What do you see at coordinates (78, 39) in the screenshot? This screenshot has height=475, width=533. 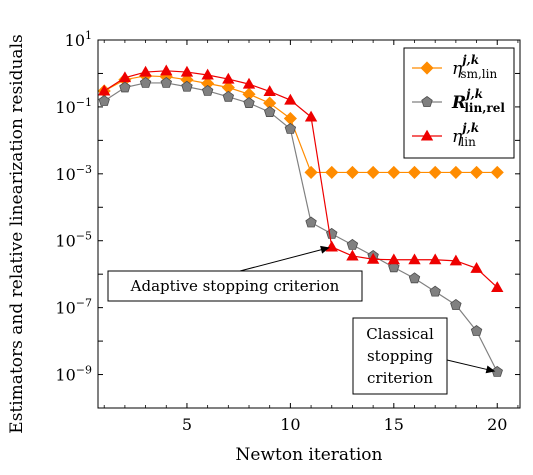 I see `y-tick-label: 10¹` at bounding box center [78, 39].